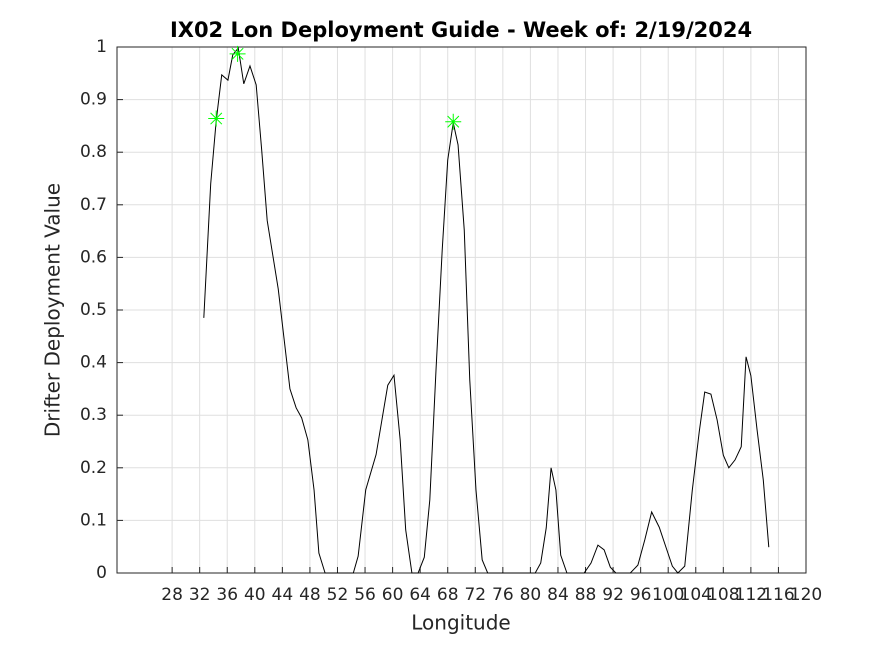 The width and height of the screenshot is (891, 645). I want to click on x-tick-label: 100, so click(668, 595).